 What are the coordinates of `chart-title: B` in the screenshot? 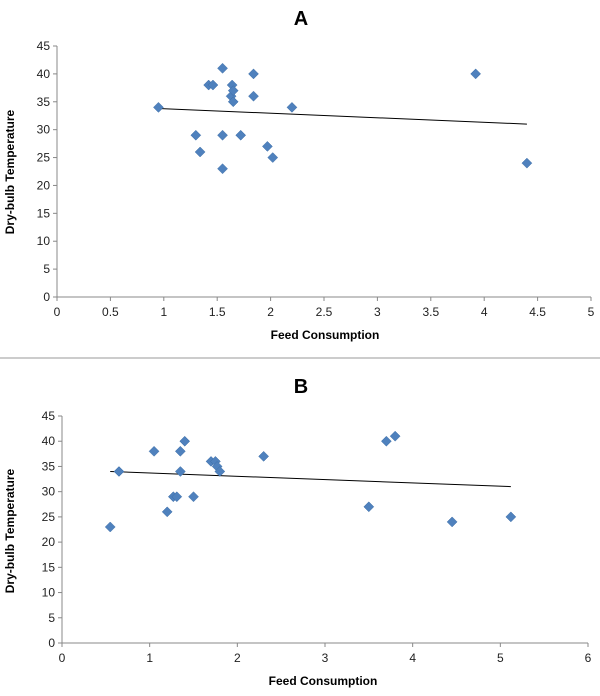 It's located at (301, 387).